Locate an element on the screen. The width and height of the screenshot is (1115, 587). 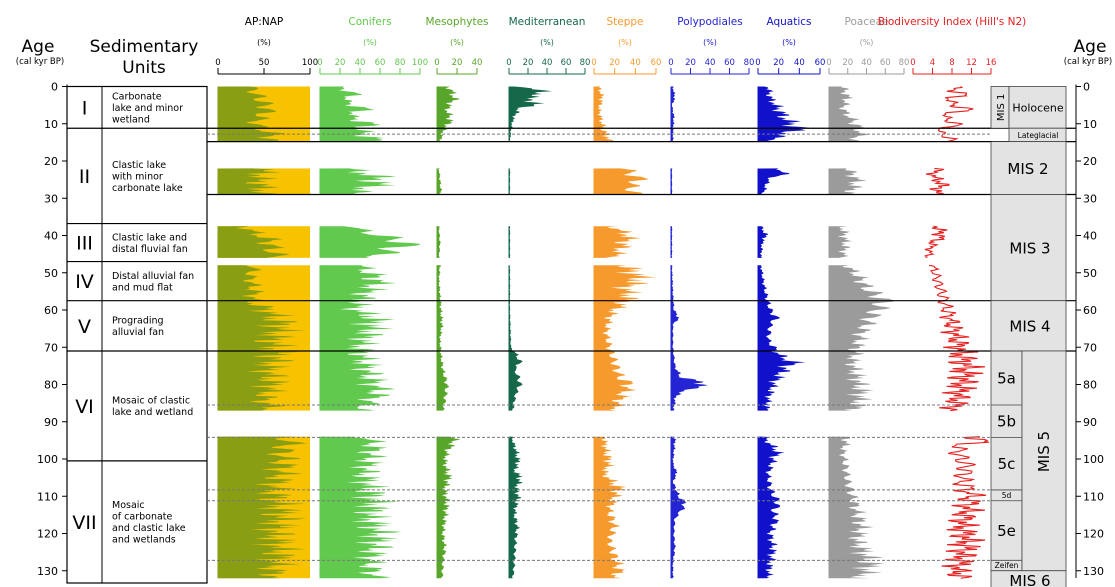
substage-label-5a: 5a is located at coordinates (1006, 378).